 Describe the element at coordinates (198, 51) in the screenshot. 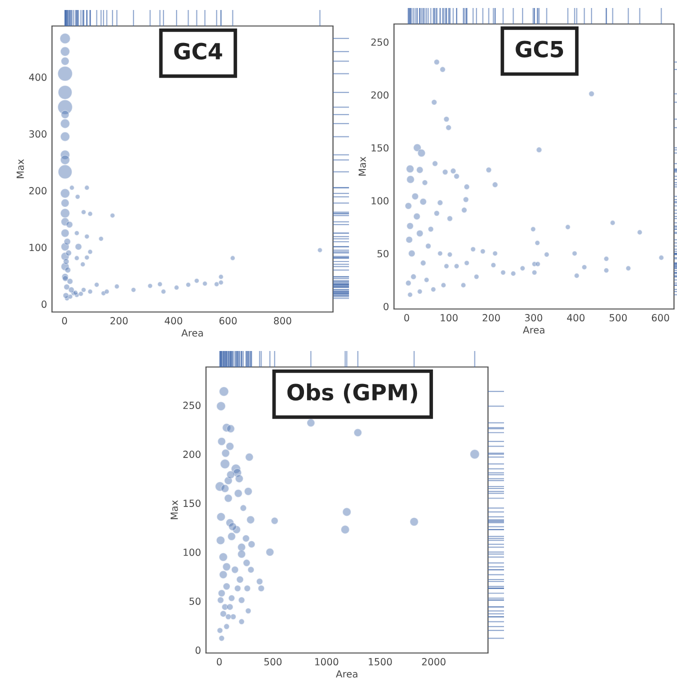

I see `text: GC4` at that location.